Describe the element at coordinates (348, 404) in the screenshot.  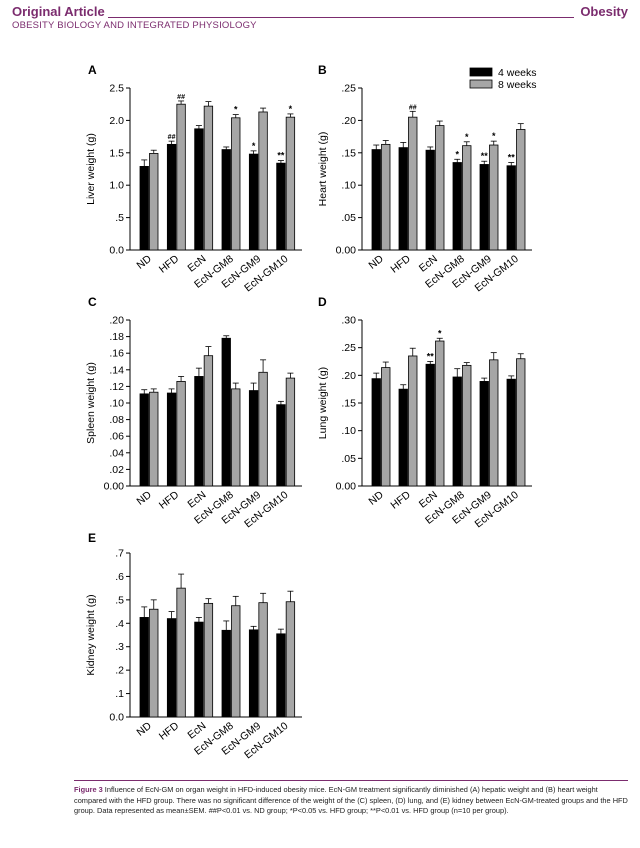
I see `y-tick-label: .15` at that location.